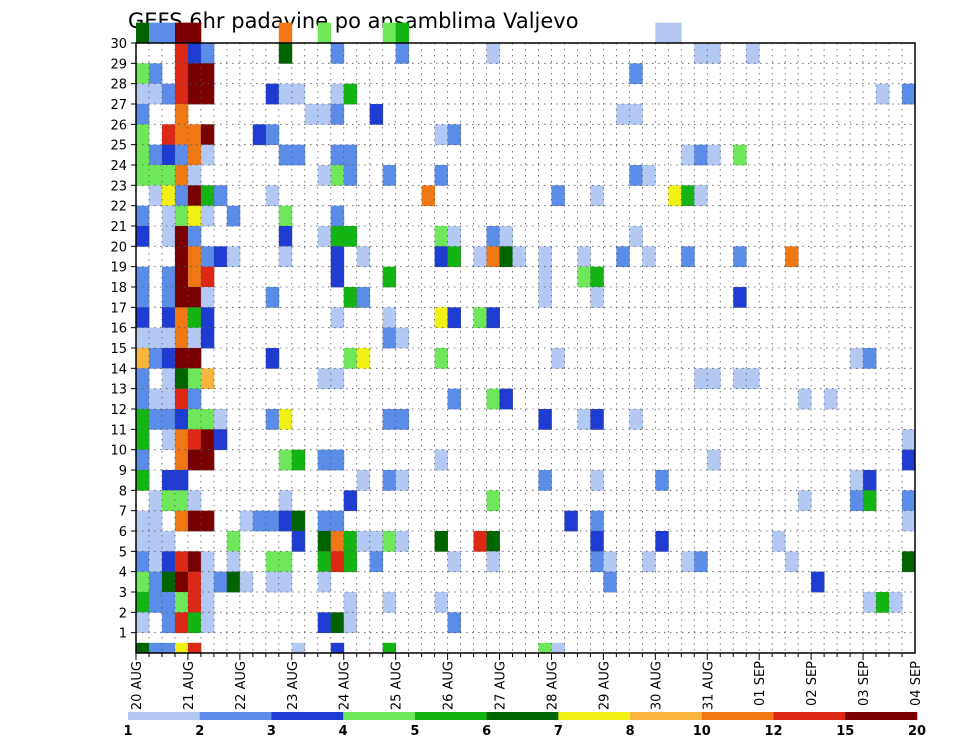  Describe the element at coordinates (293, 685) in the screenshot. I see `x-tick-label: 23 AUG` at that location.